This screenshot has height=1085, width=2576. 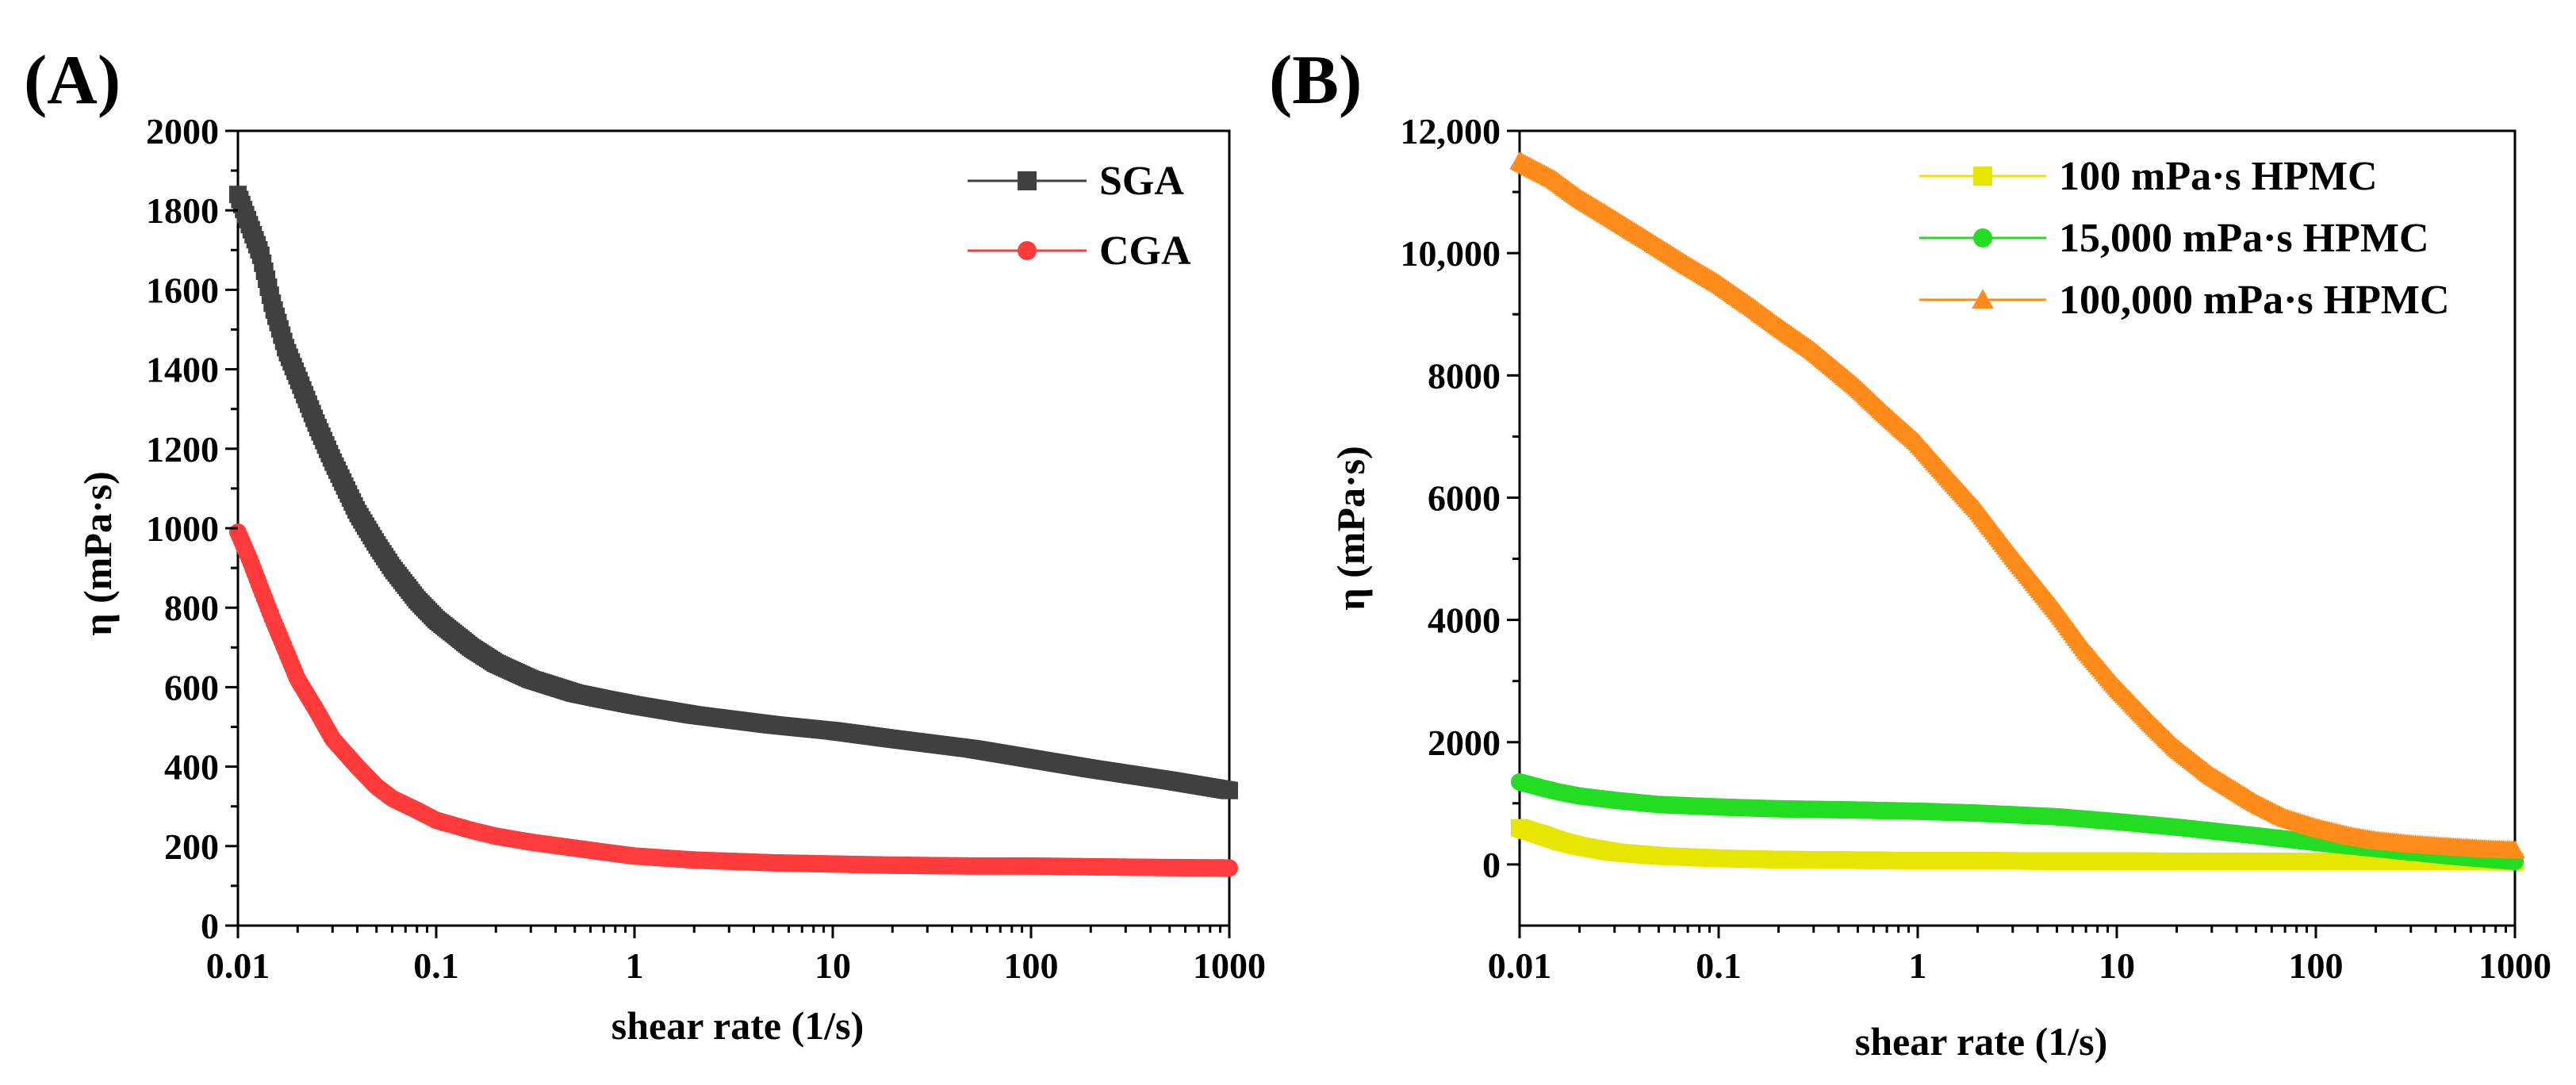 What do you see at coordinates (191, 608) in the screenshot?
I see `y-tick-label: 800` at bounding box center [191, 608].